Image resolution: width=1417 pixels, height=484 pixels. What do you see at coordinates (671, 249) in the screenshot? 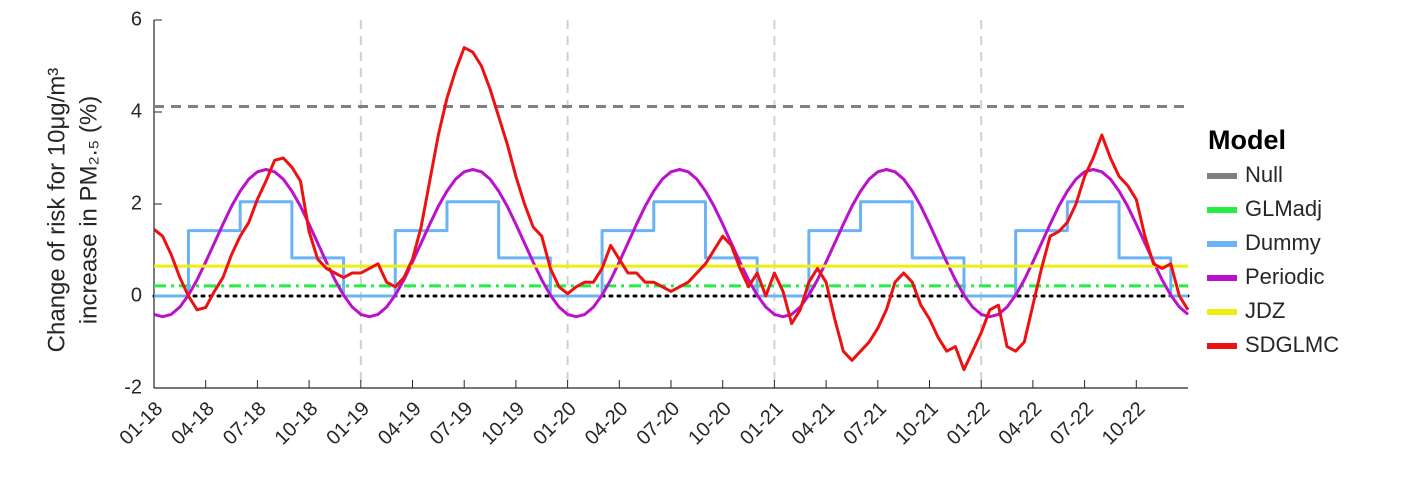
I see `series-line` at bounding box center [671, 249].